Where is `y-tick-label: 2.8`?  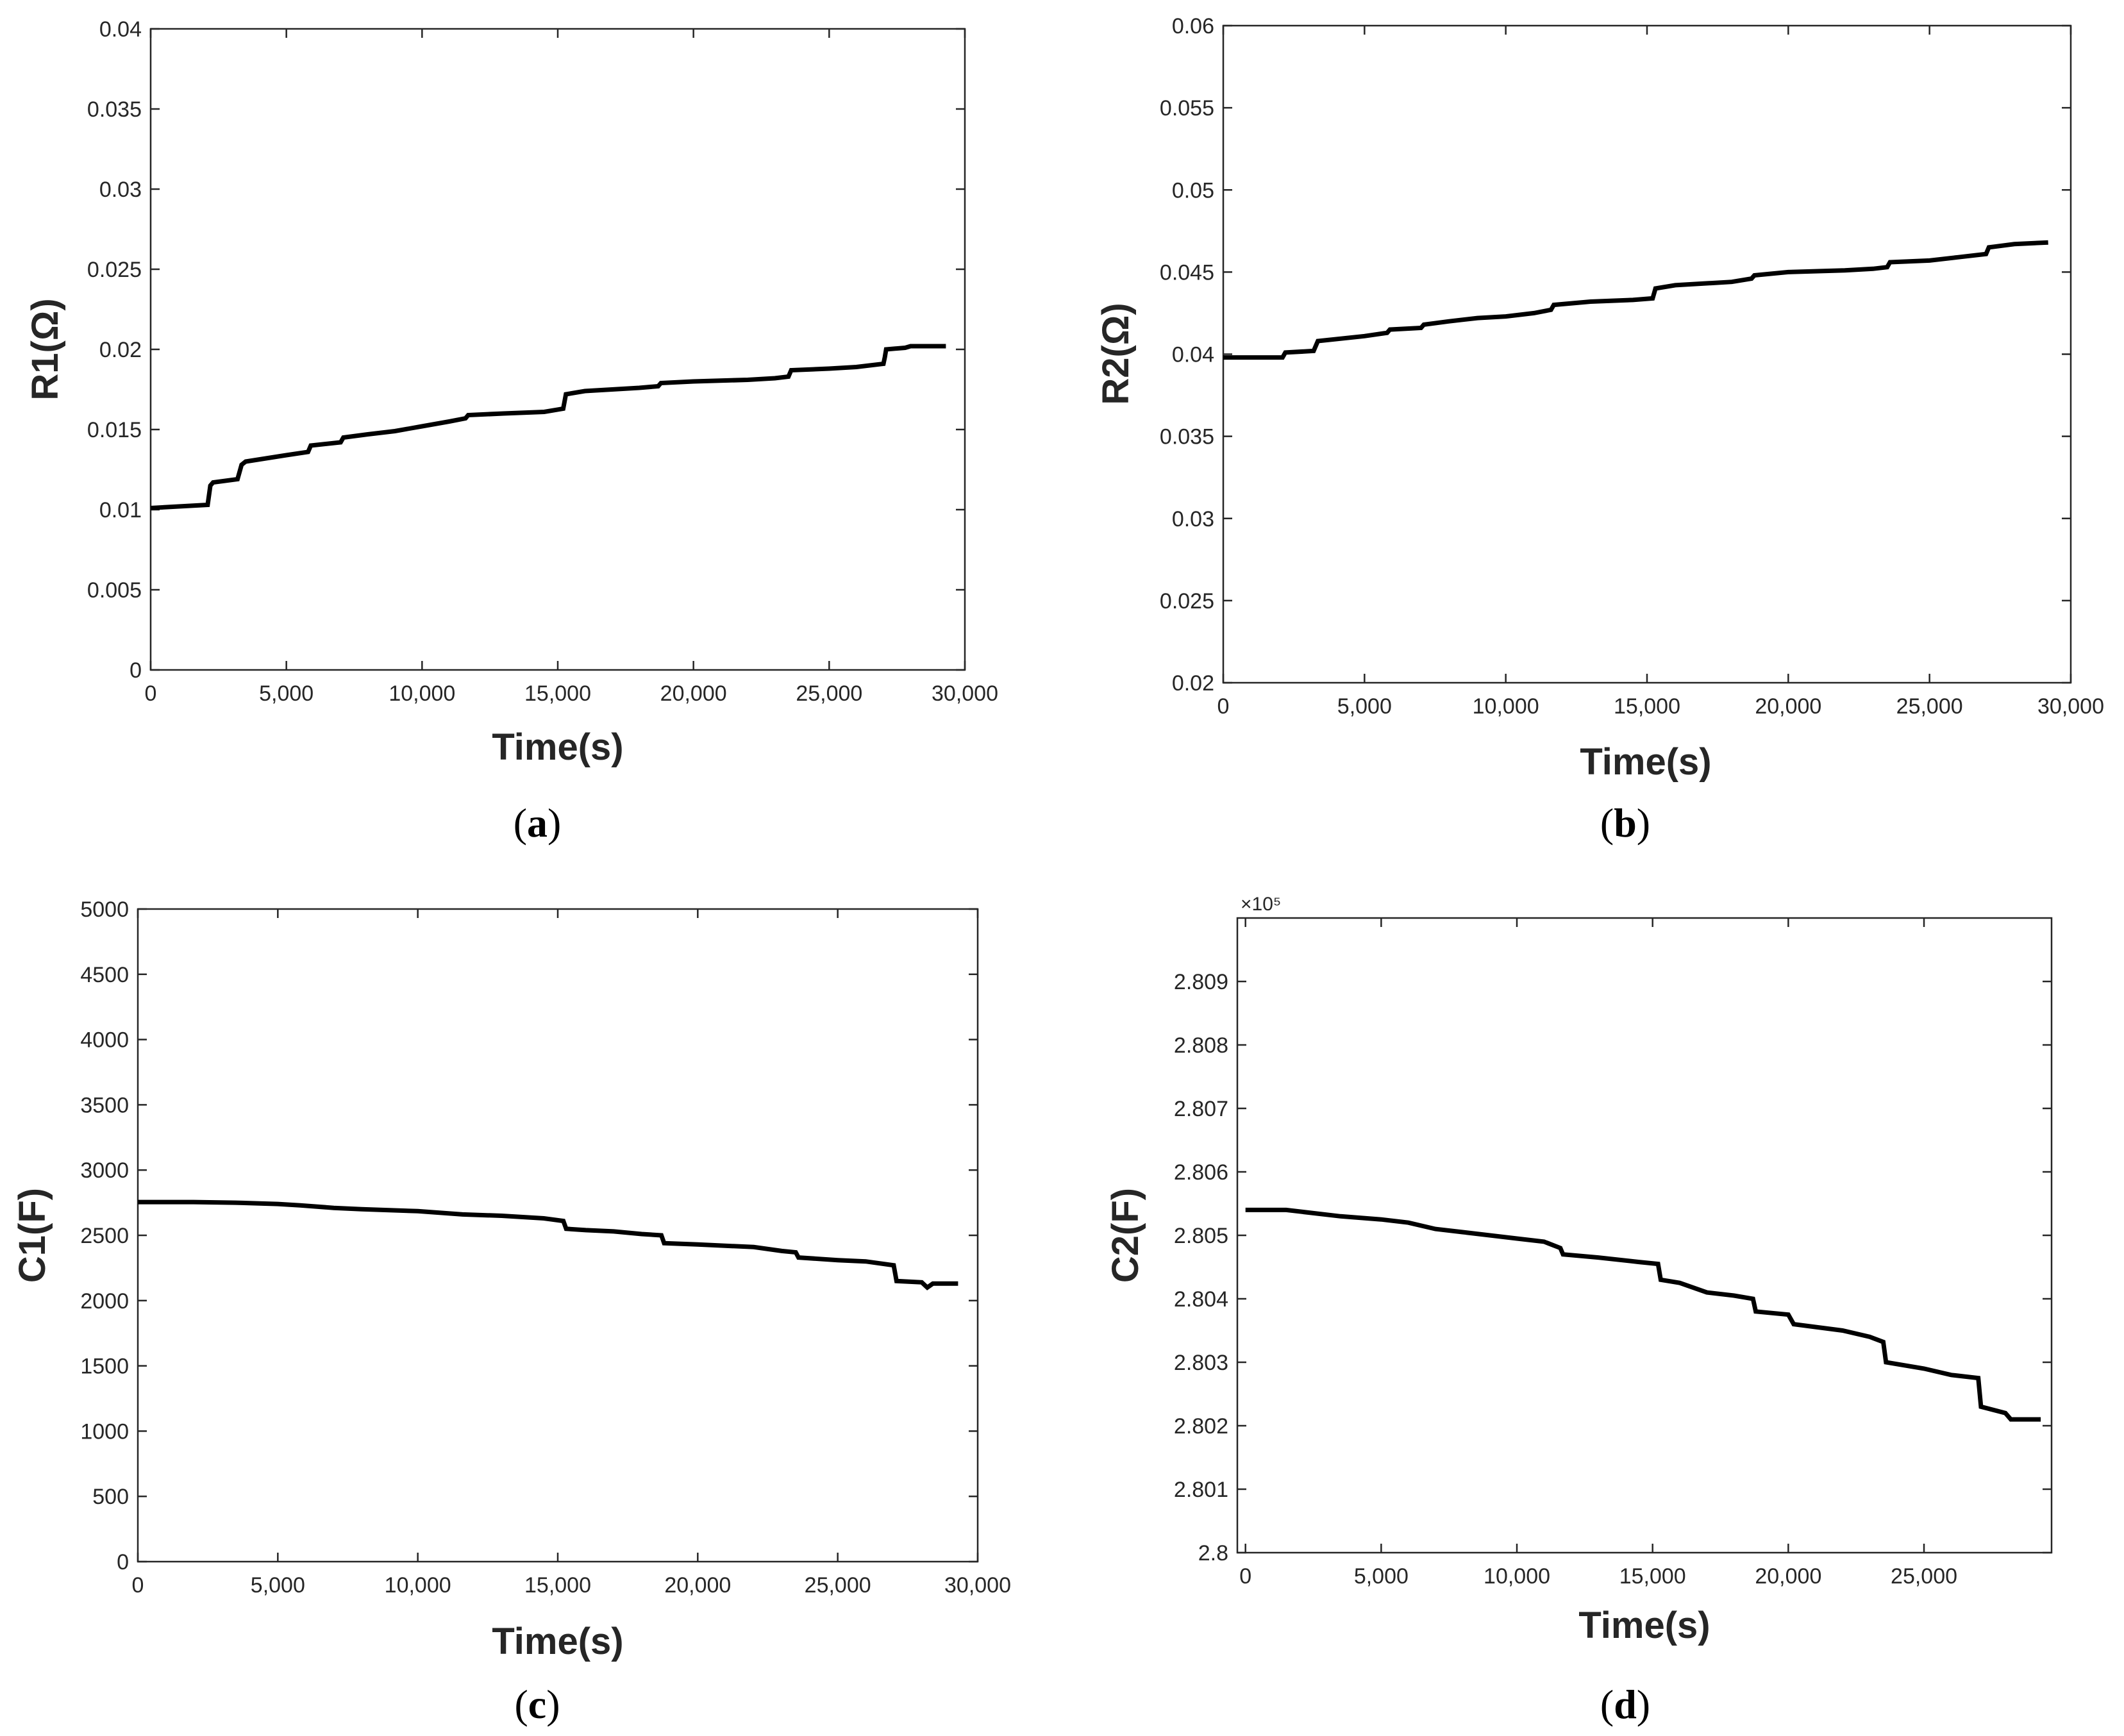 y-tick-label: 2.8 is located at coordinates (1213, 1553).